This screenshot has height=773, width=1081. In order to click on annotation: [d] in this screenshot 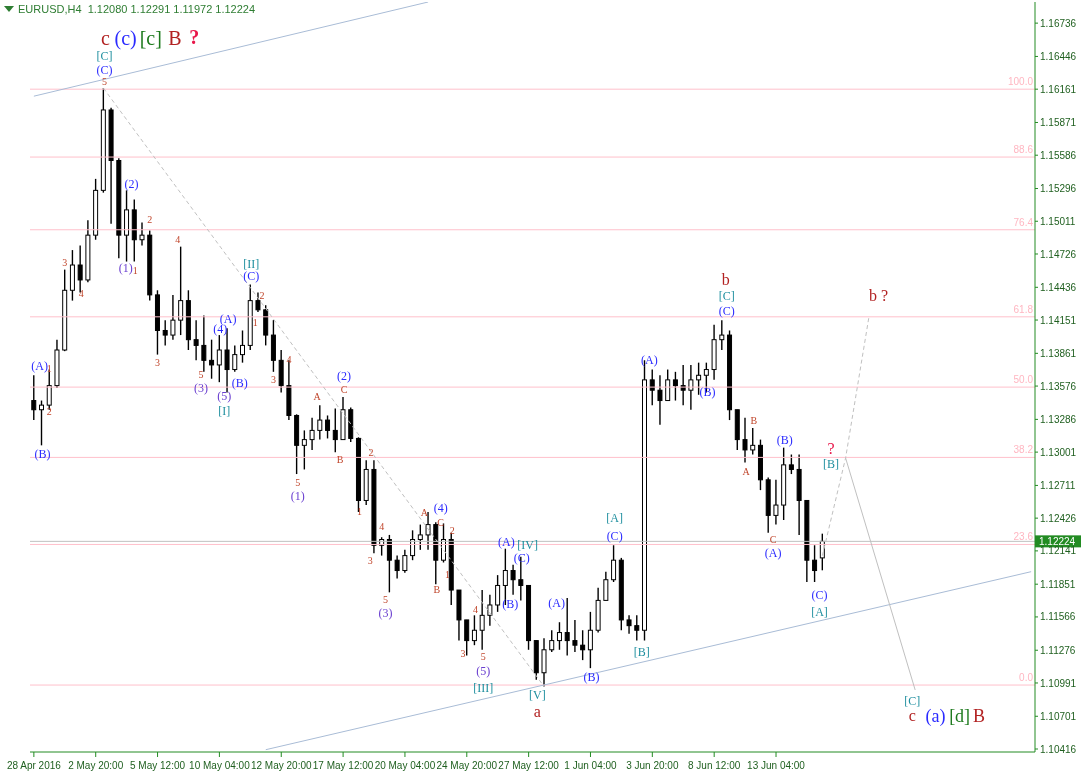, I will do `click(960, 716)`.